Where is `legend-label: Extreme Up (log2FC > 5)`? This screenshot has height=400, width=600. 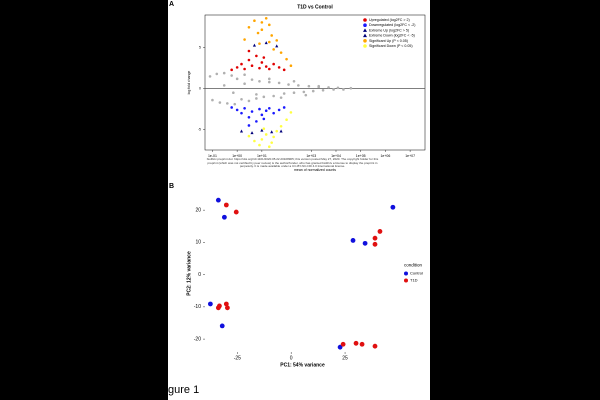 legend-label: Extreme Up (log2FC > 5) is located at coordinates (389, 30).